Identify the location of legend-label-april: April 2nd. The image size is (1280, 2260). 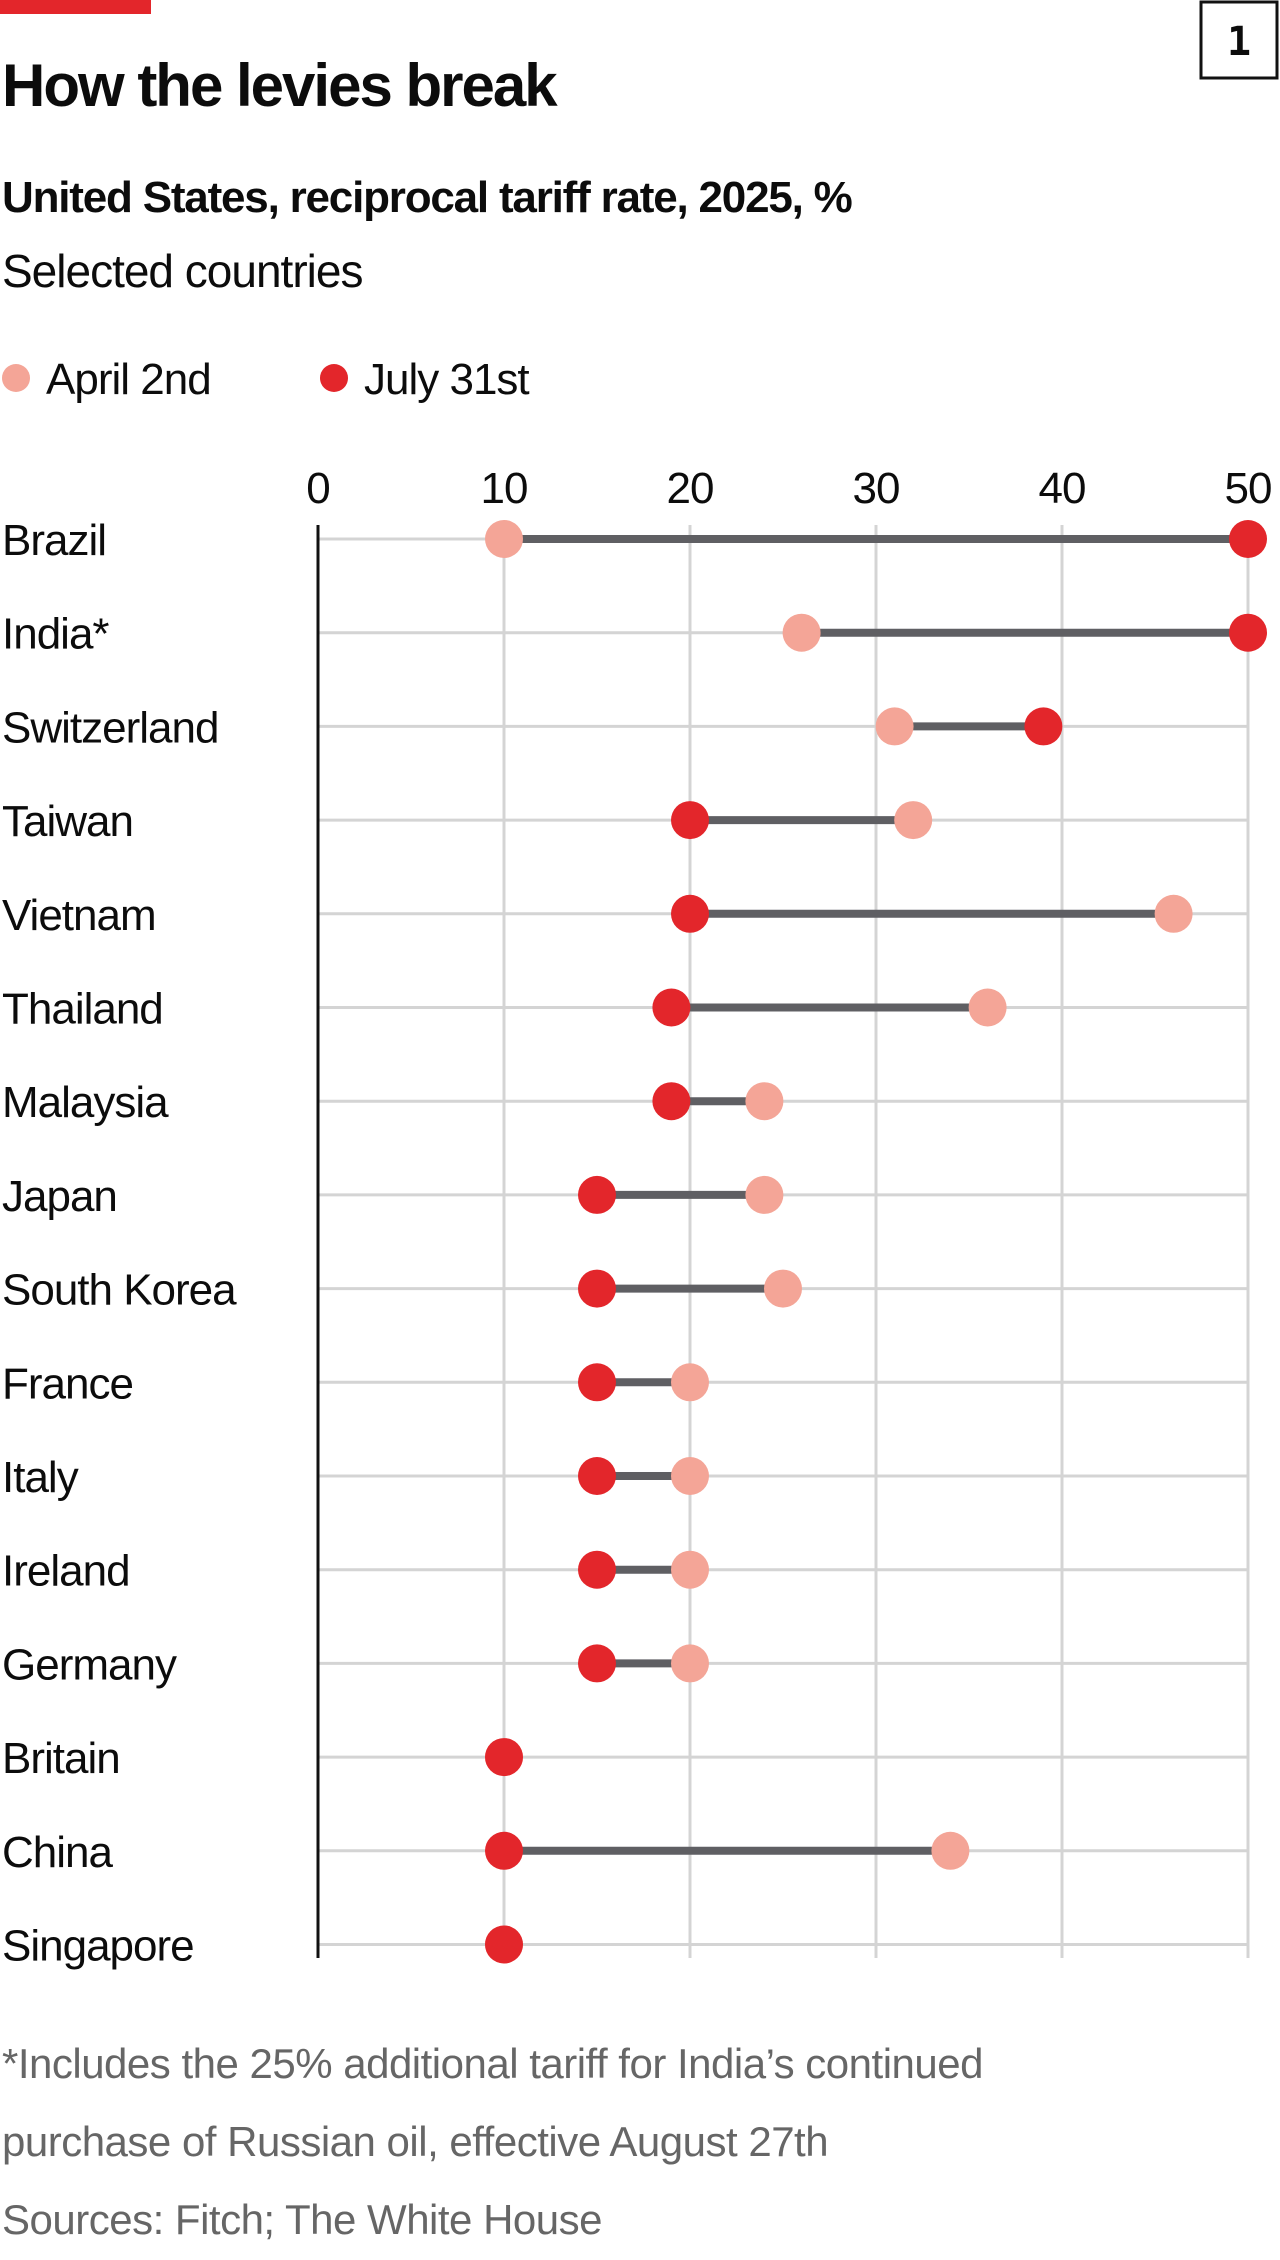
(128, 379).